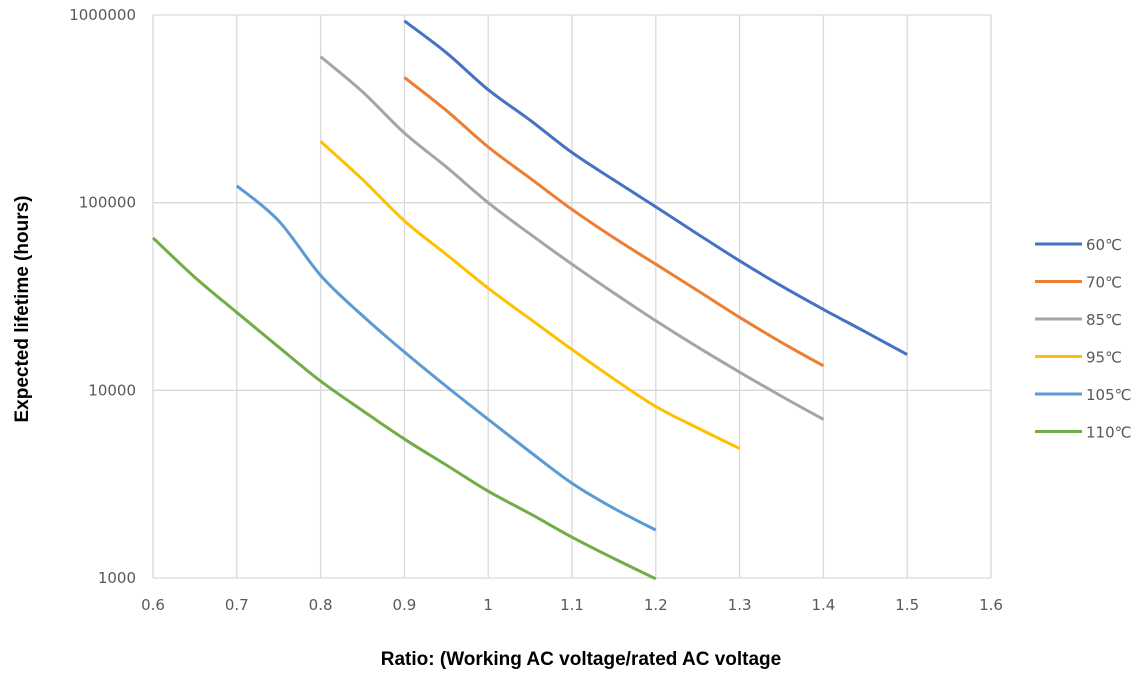 This screenshot has height=673, width=1145. What do you see at coordinates (1104, 245) in the screenshot?
I see `legend-label: 60℃` at bounding box center [1104, 245].